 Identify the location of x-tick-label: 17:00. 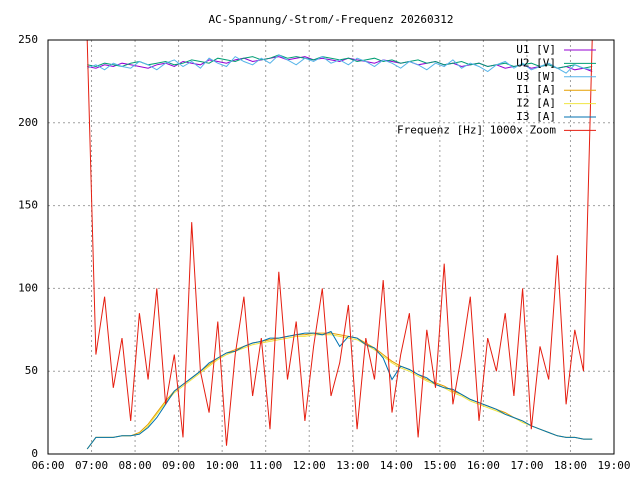
(526, 465).